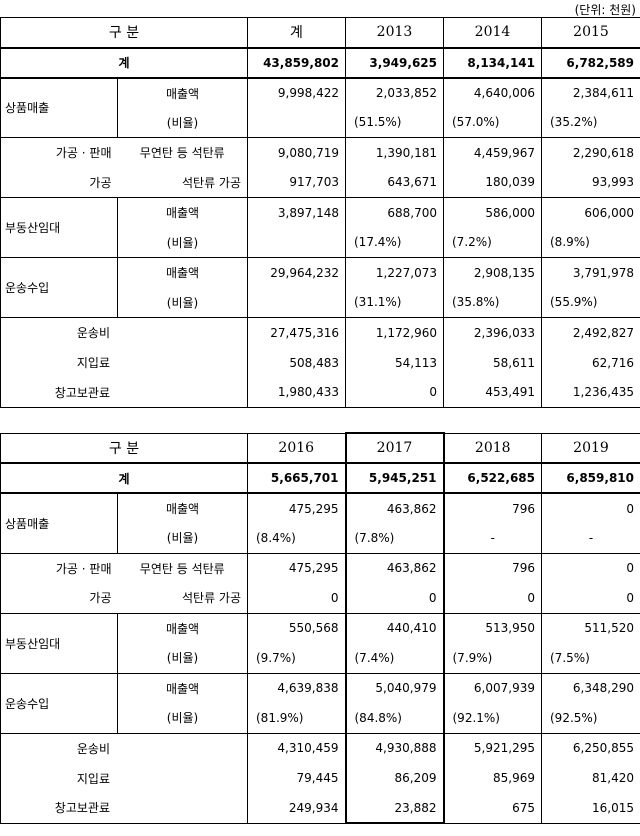 This screenshot has width=640, height=836. Describe the element at coordinates (492, 658) in the screenshot. I see `value-cell: (7.9%)` at that location.